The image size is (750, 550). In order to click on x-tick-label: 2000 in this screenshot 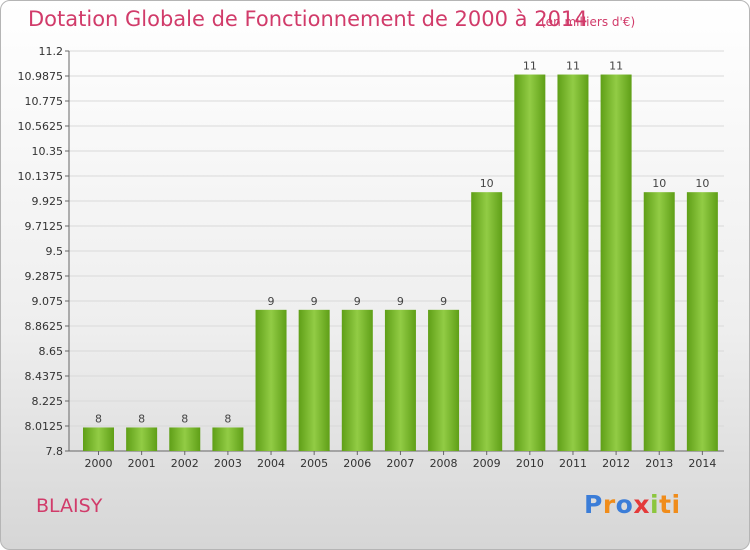, I will do `click(99, 463)`.